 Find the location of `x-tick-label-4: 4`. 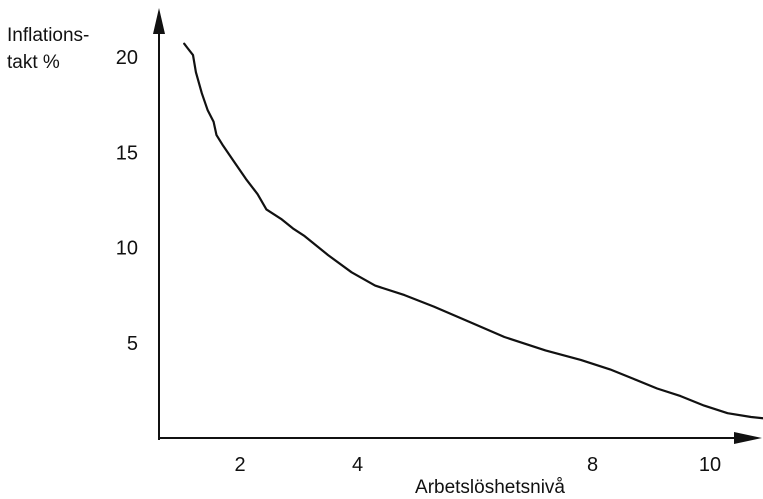

x-tick-label-4: 4 is located at coordinates (357, 465).